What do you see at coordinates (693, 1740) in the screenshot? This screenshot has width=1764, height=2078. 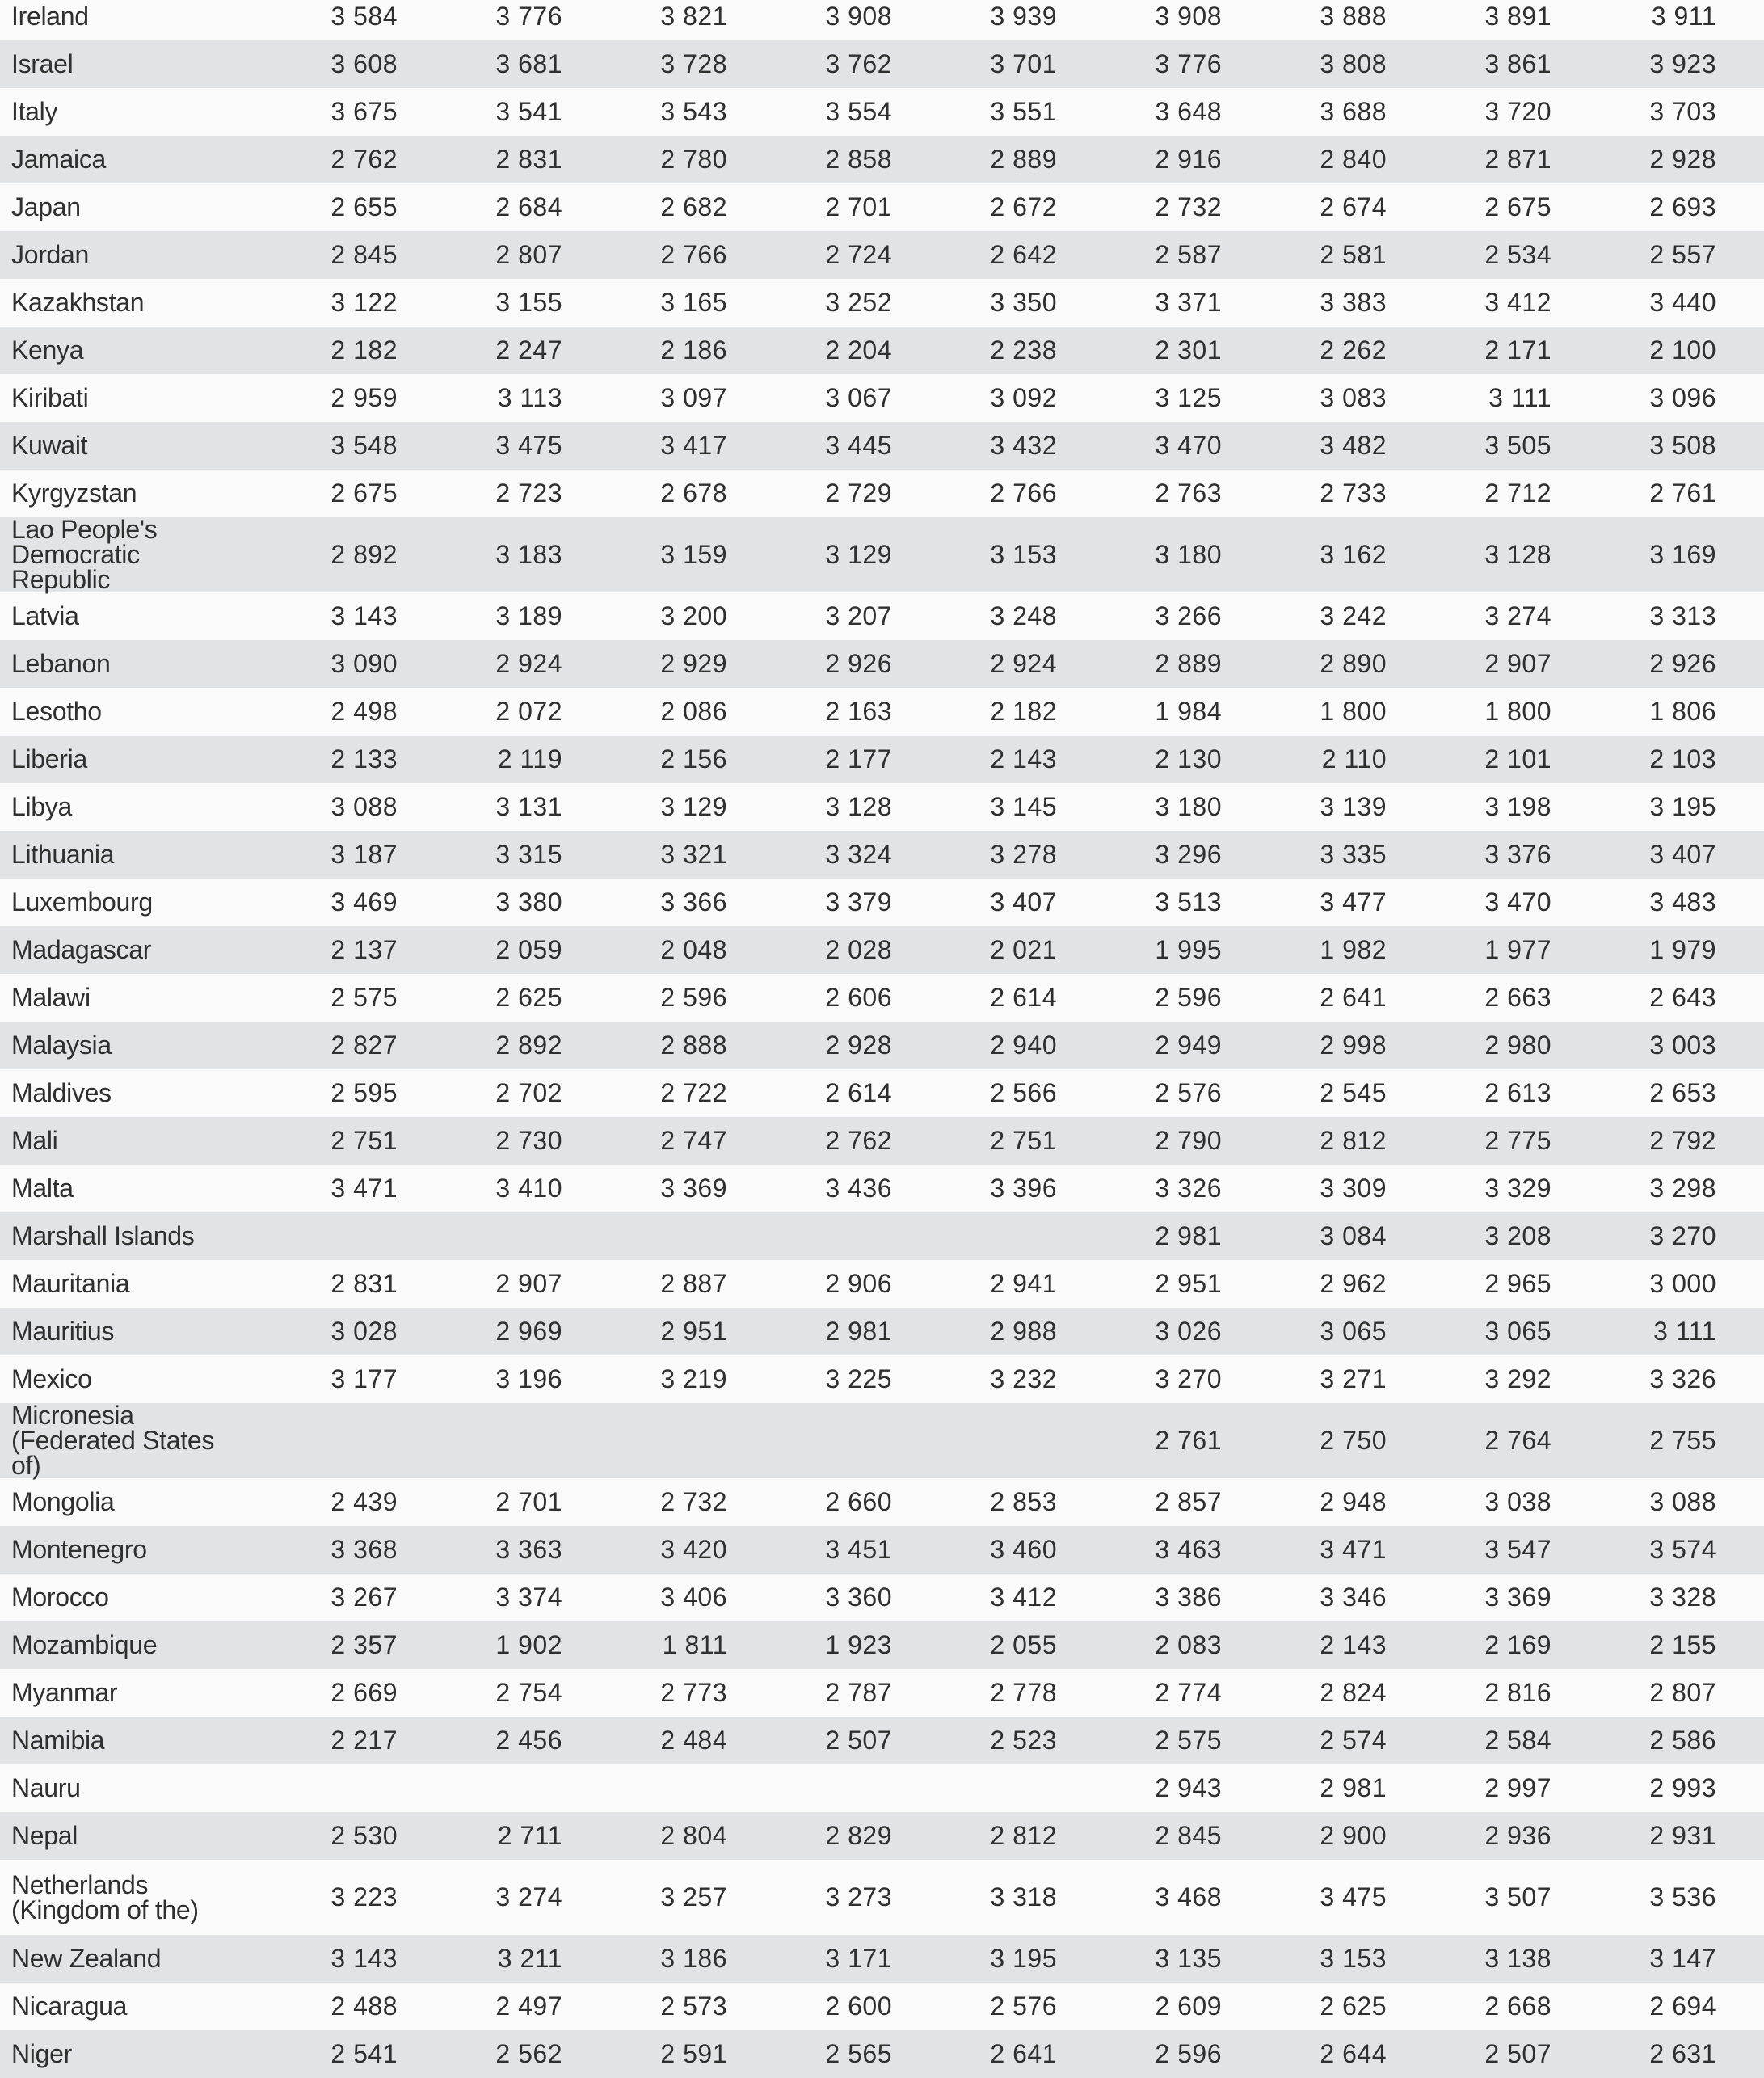 I see `value-cell: 2 484` at bounding box center [693, 1740].